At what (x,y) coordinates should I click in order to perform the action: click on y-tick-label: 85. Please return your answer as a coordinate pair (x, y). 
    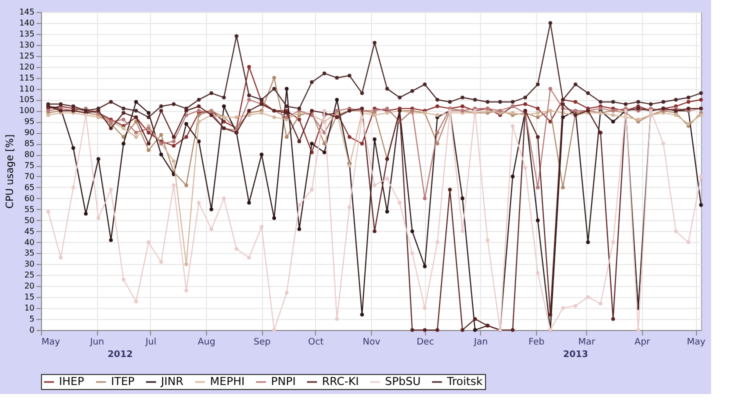
    Looking at the image, I should click on (29, 143).